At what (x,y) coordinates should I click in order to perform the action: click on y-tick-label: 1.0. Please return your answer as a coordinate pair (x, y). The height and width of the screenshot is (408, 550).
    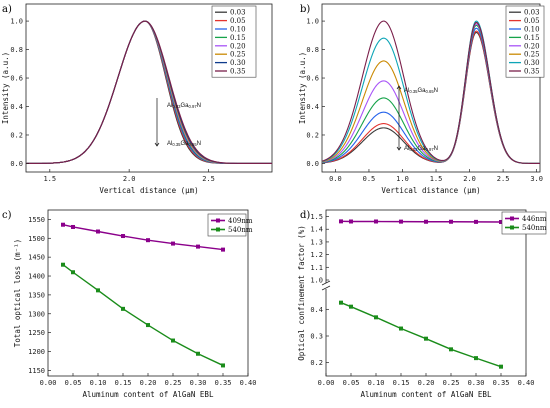
    Looking at the image, I should click on (312, 22).